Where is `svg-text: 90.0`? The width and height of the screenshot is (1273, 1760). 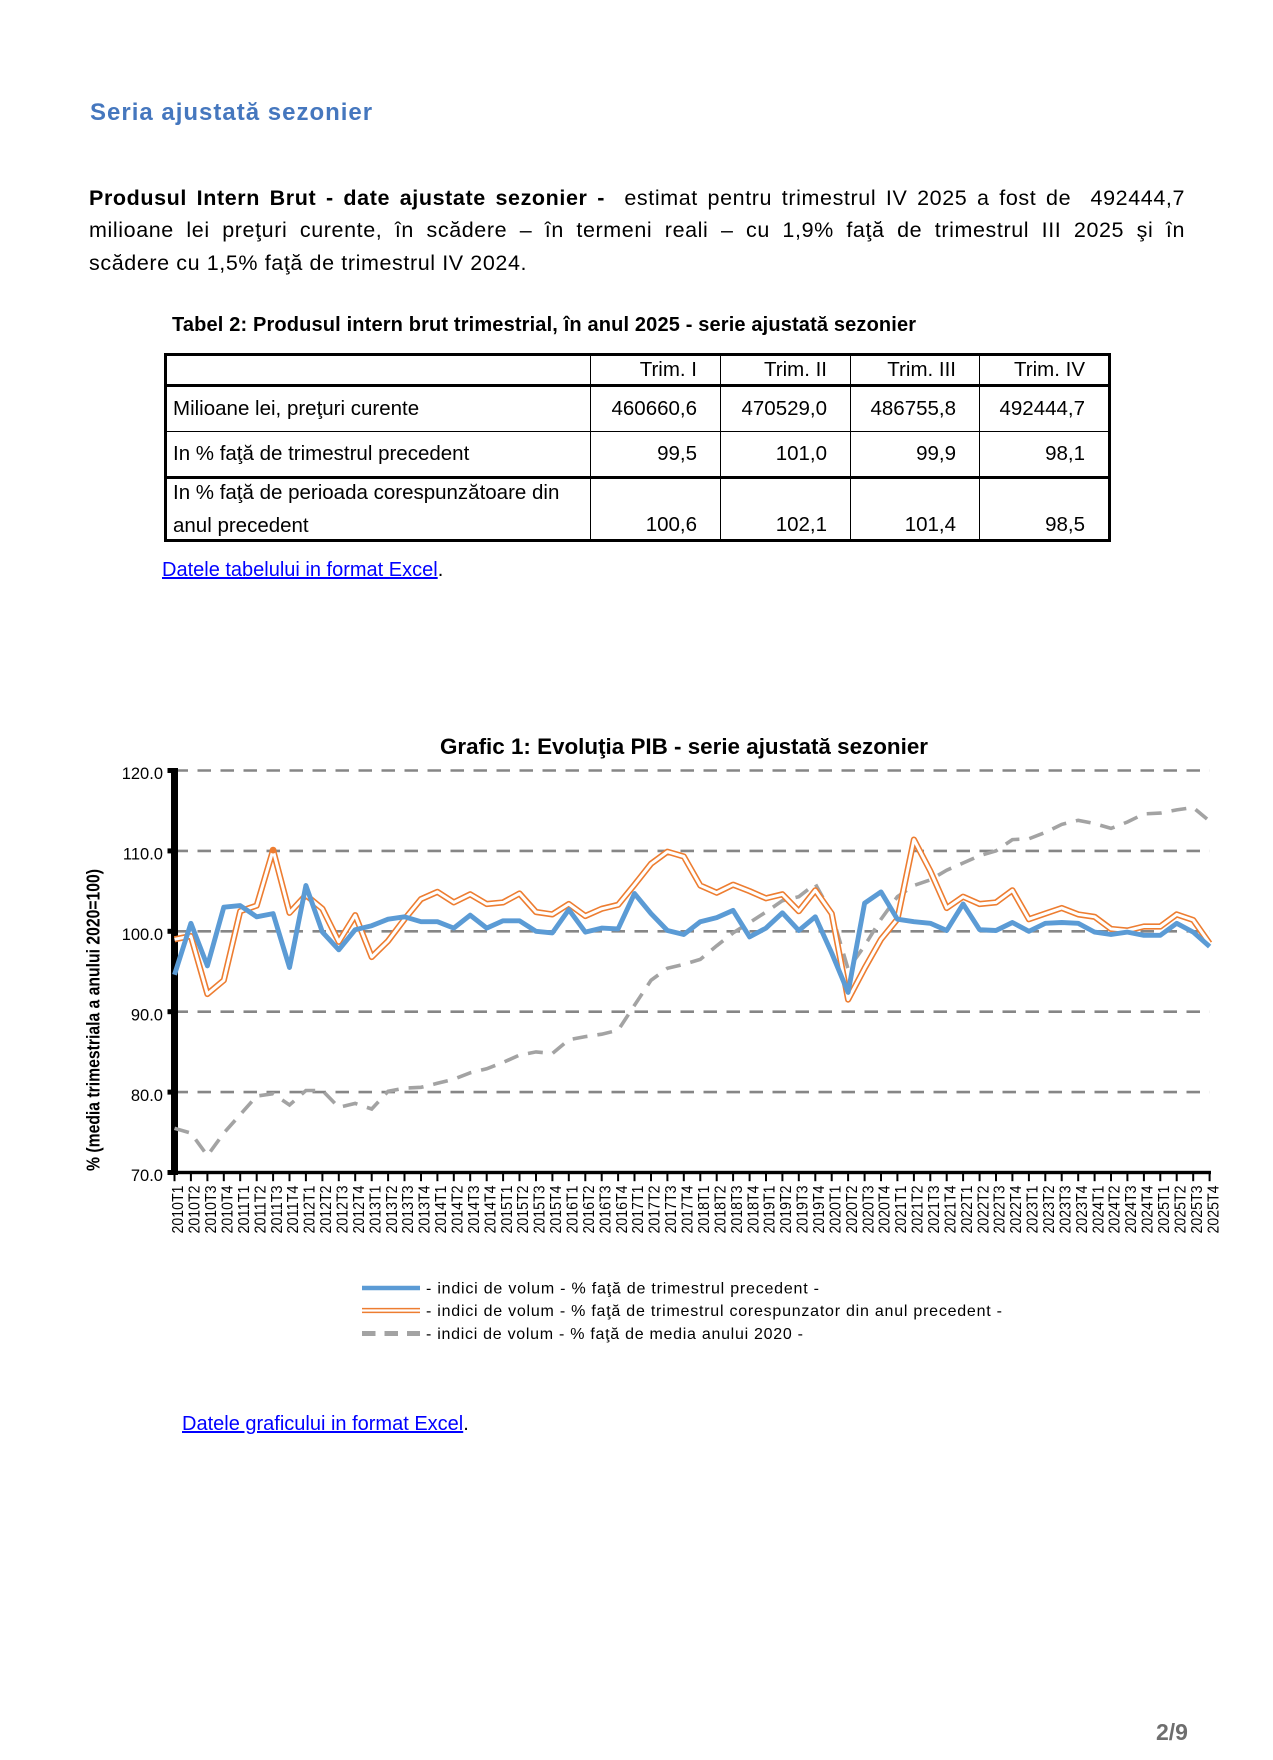
svg-text: 90.0 is located at coordinates (147, 1015).